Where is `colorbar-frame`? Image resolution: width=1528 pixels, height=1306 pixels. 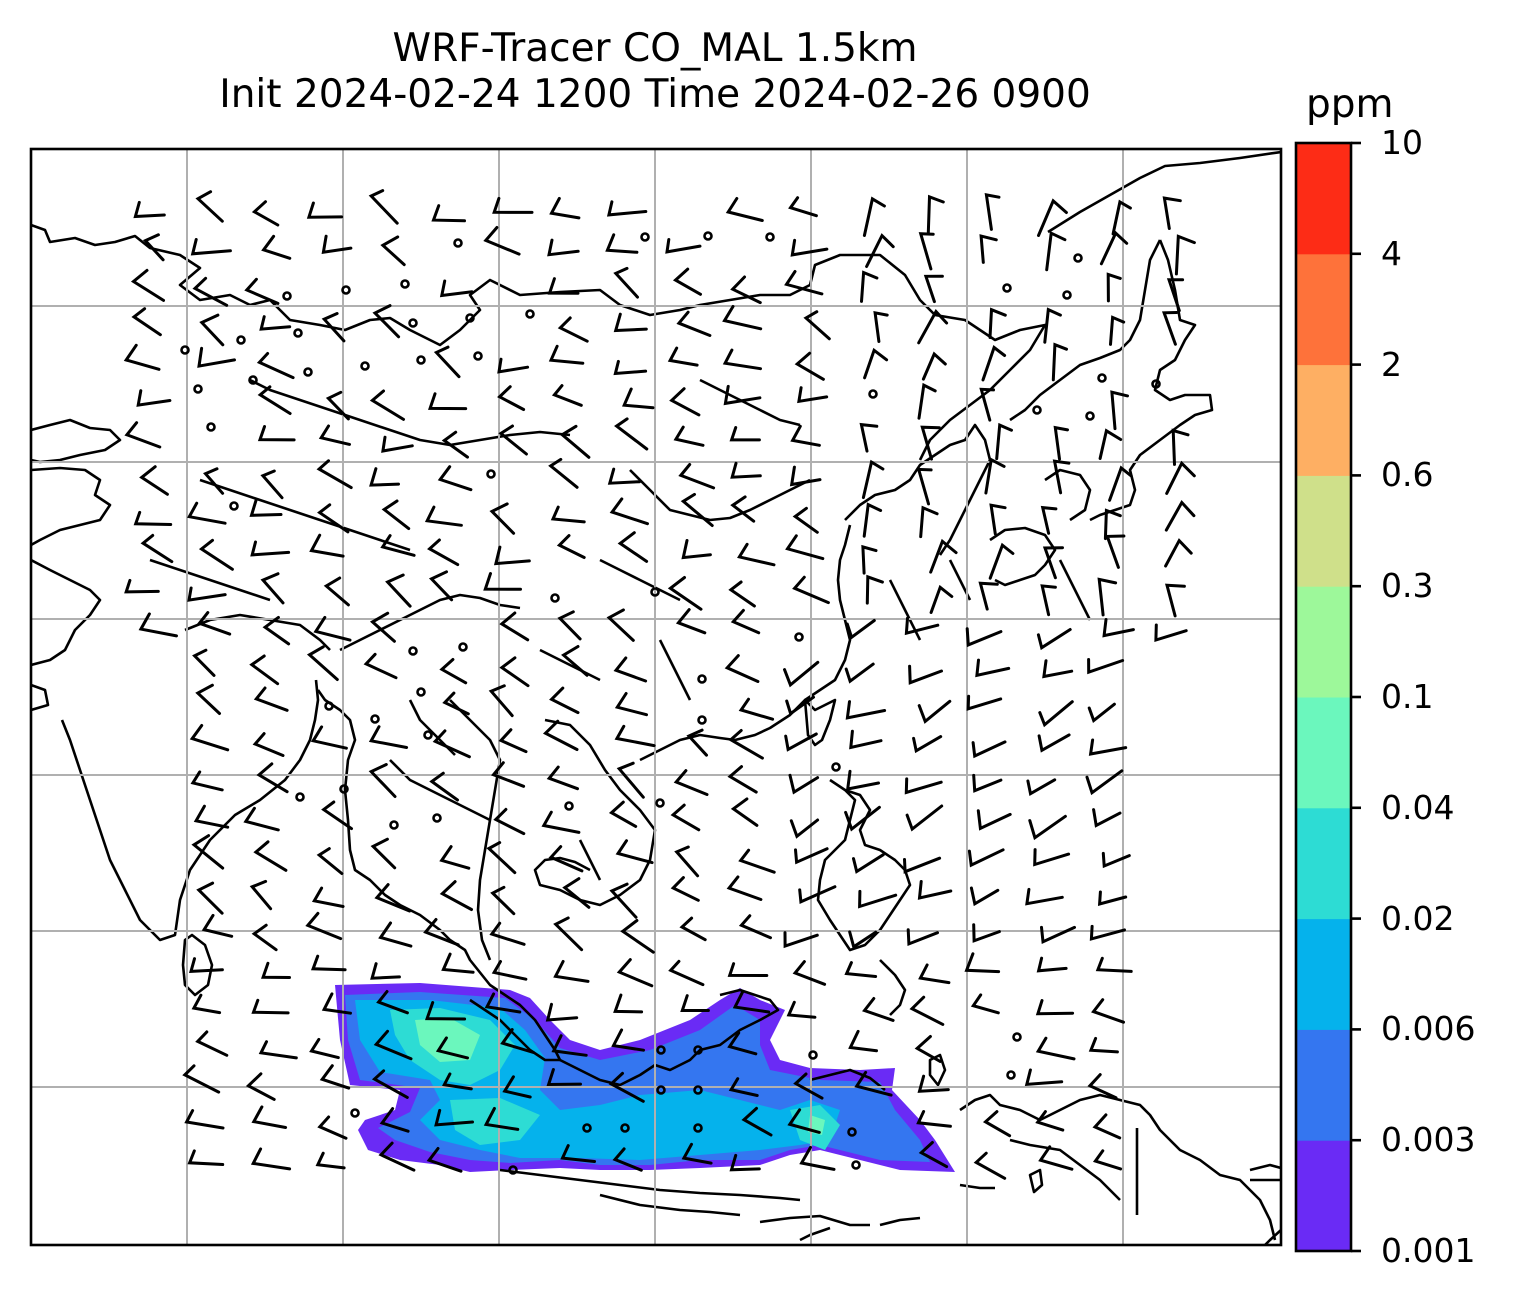 colorbar-frame is located at coordinates (1323, 697).